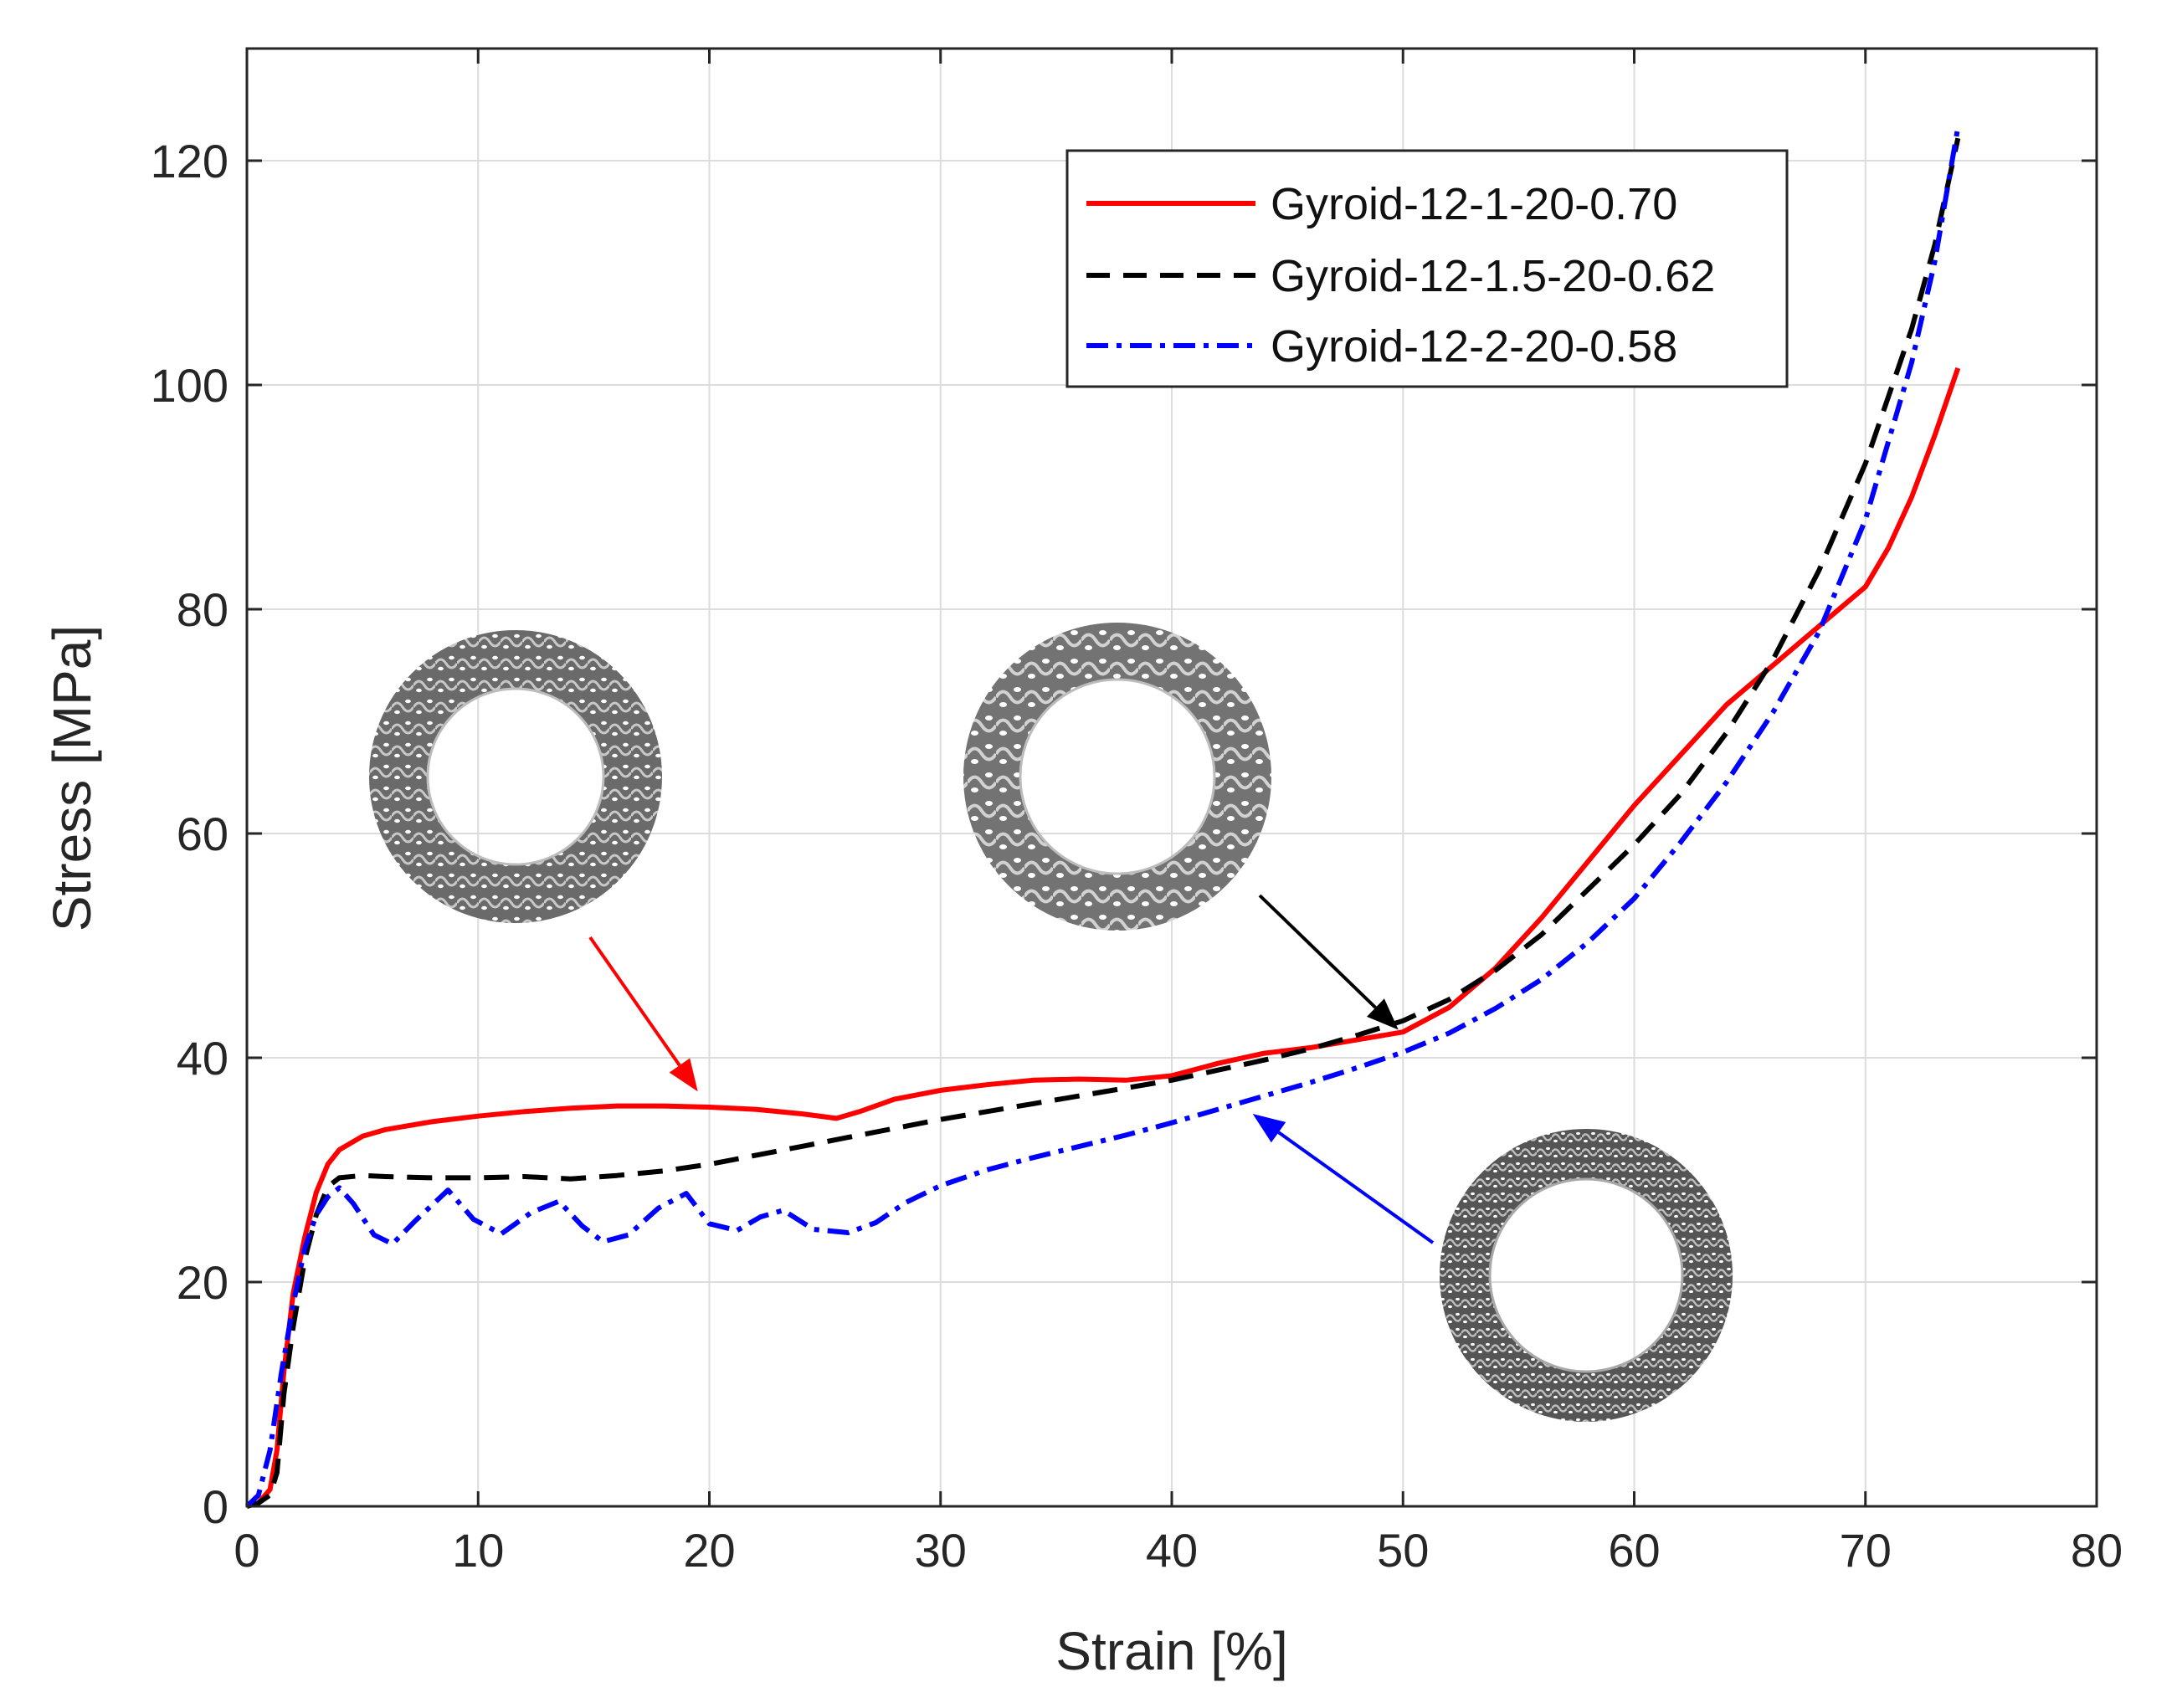 This screenshot has height=1708, width=2177. I want to click on x-tick-label: 10, so click(478, 1550).